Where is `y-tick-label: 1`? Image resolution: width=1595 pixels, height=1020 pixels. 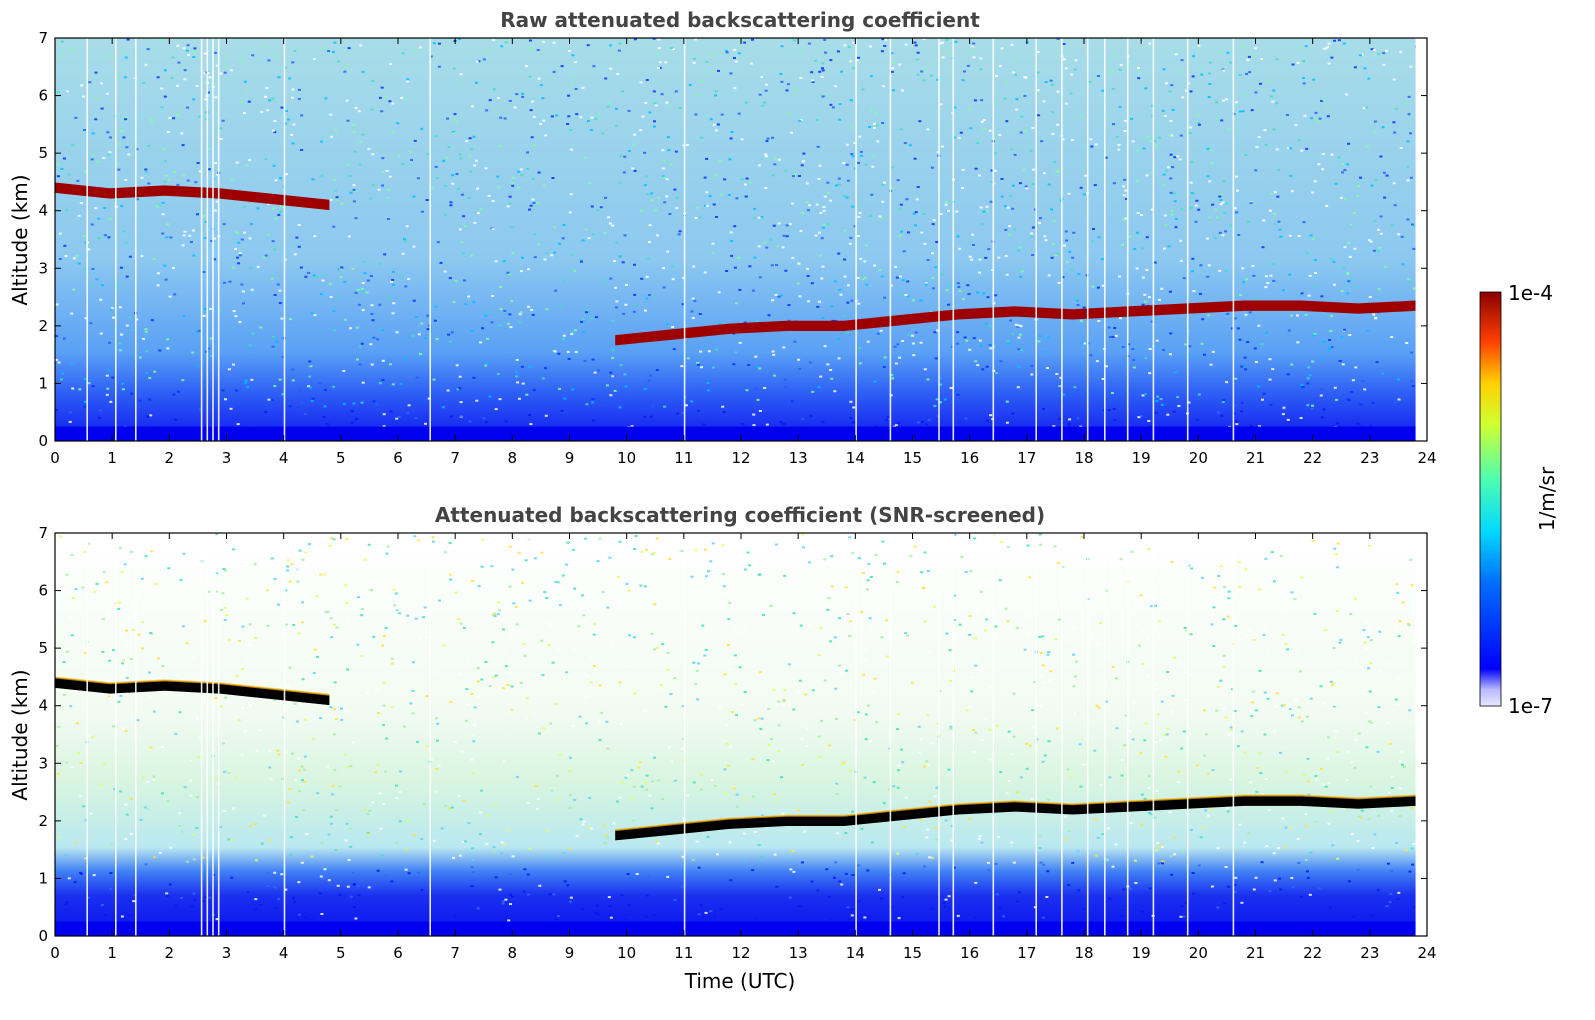 y-tick-label: 1 is located at coordinates (43, 383).